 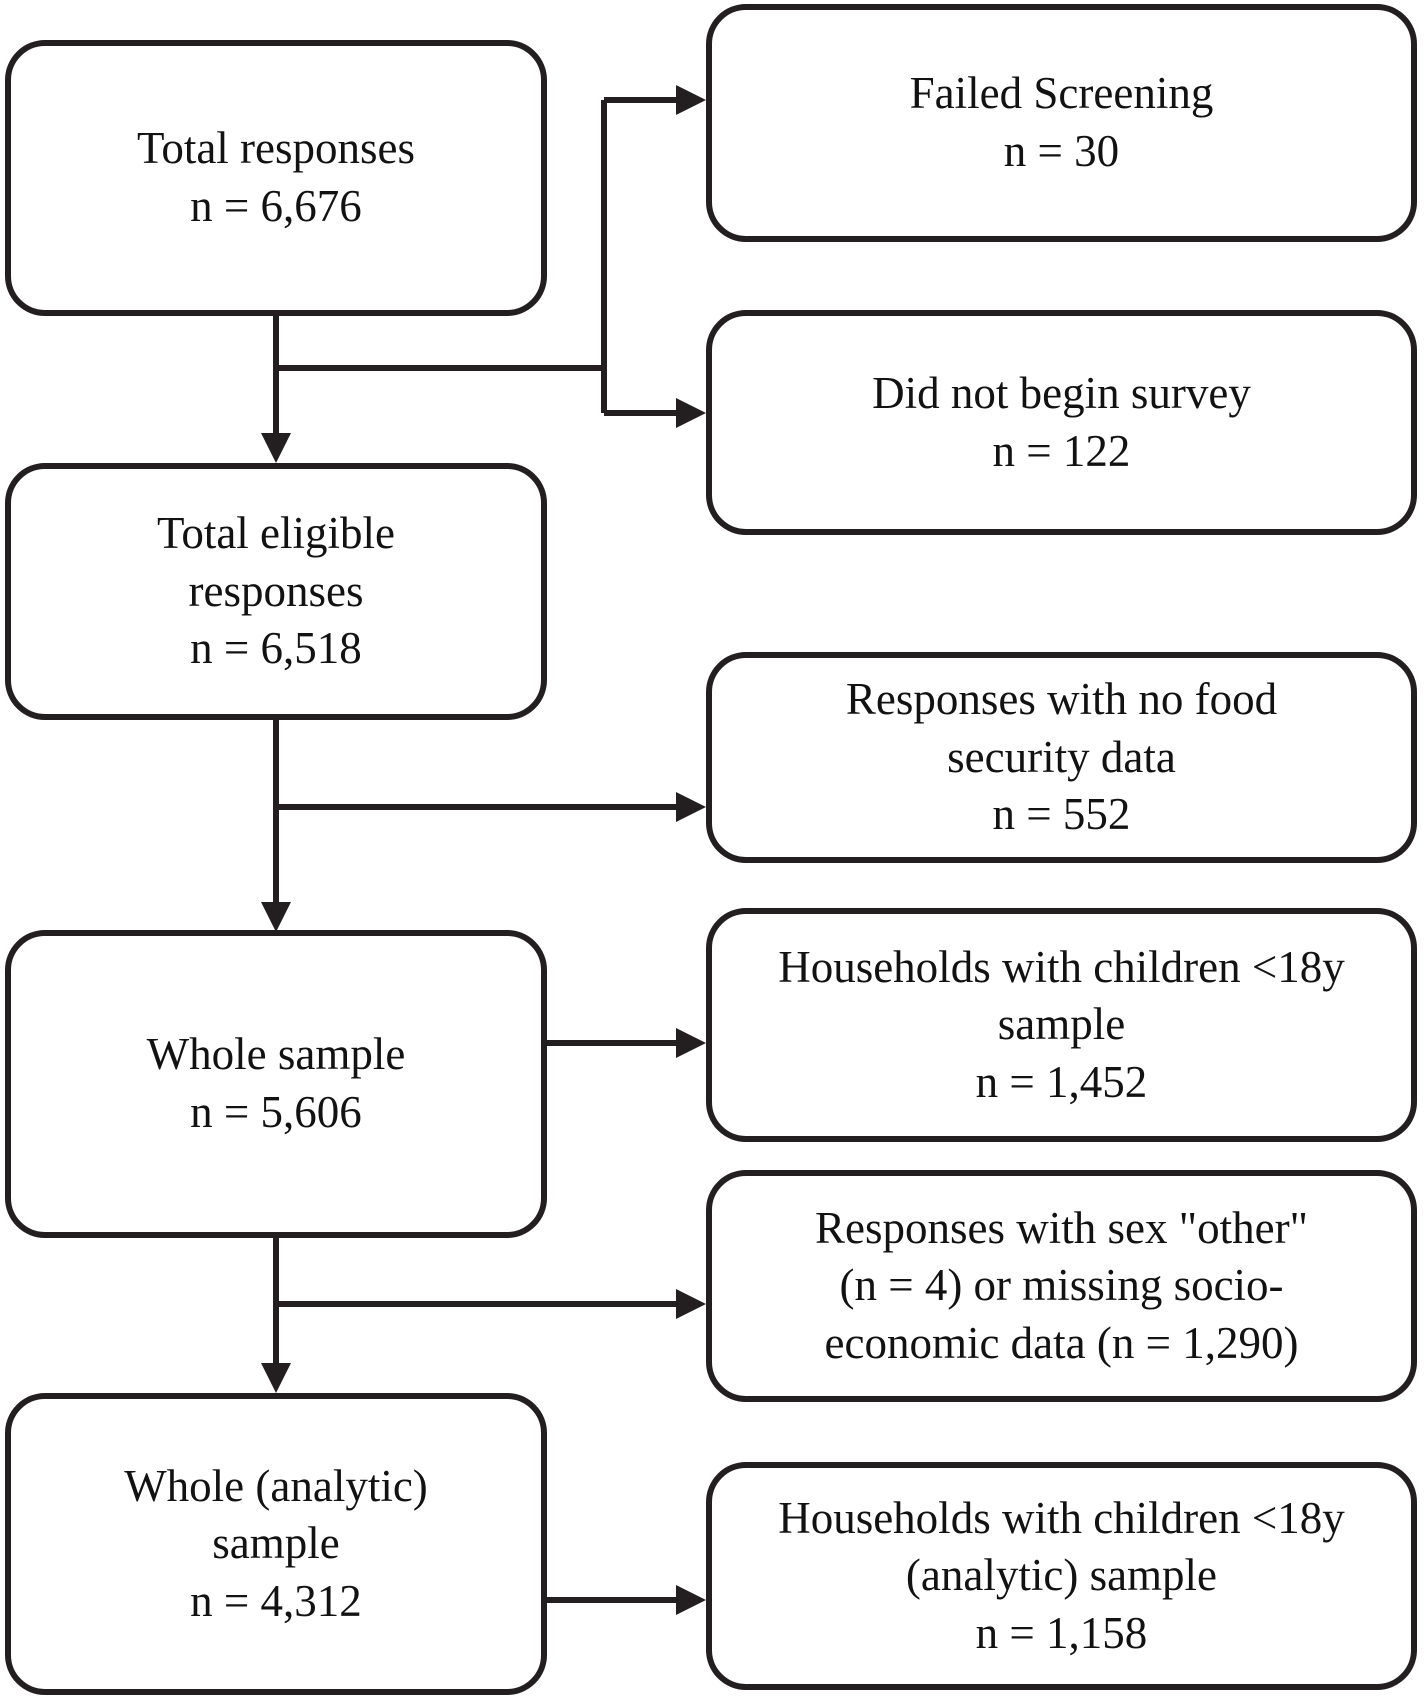 I want to click on box-text: Failed Screening n = 30, so click(x=1061, y=122).